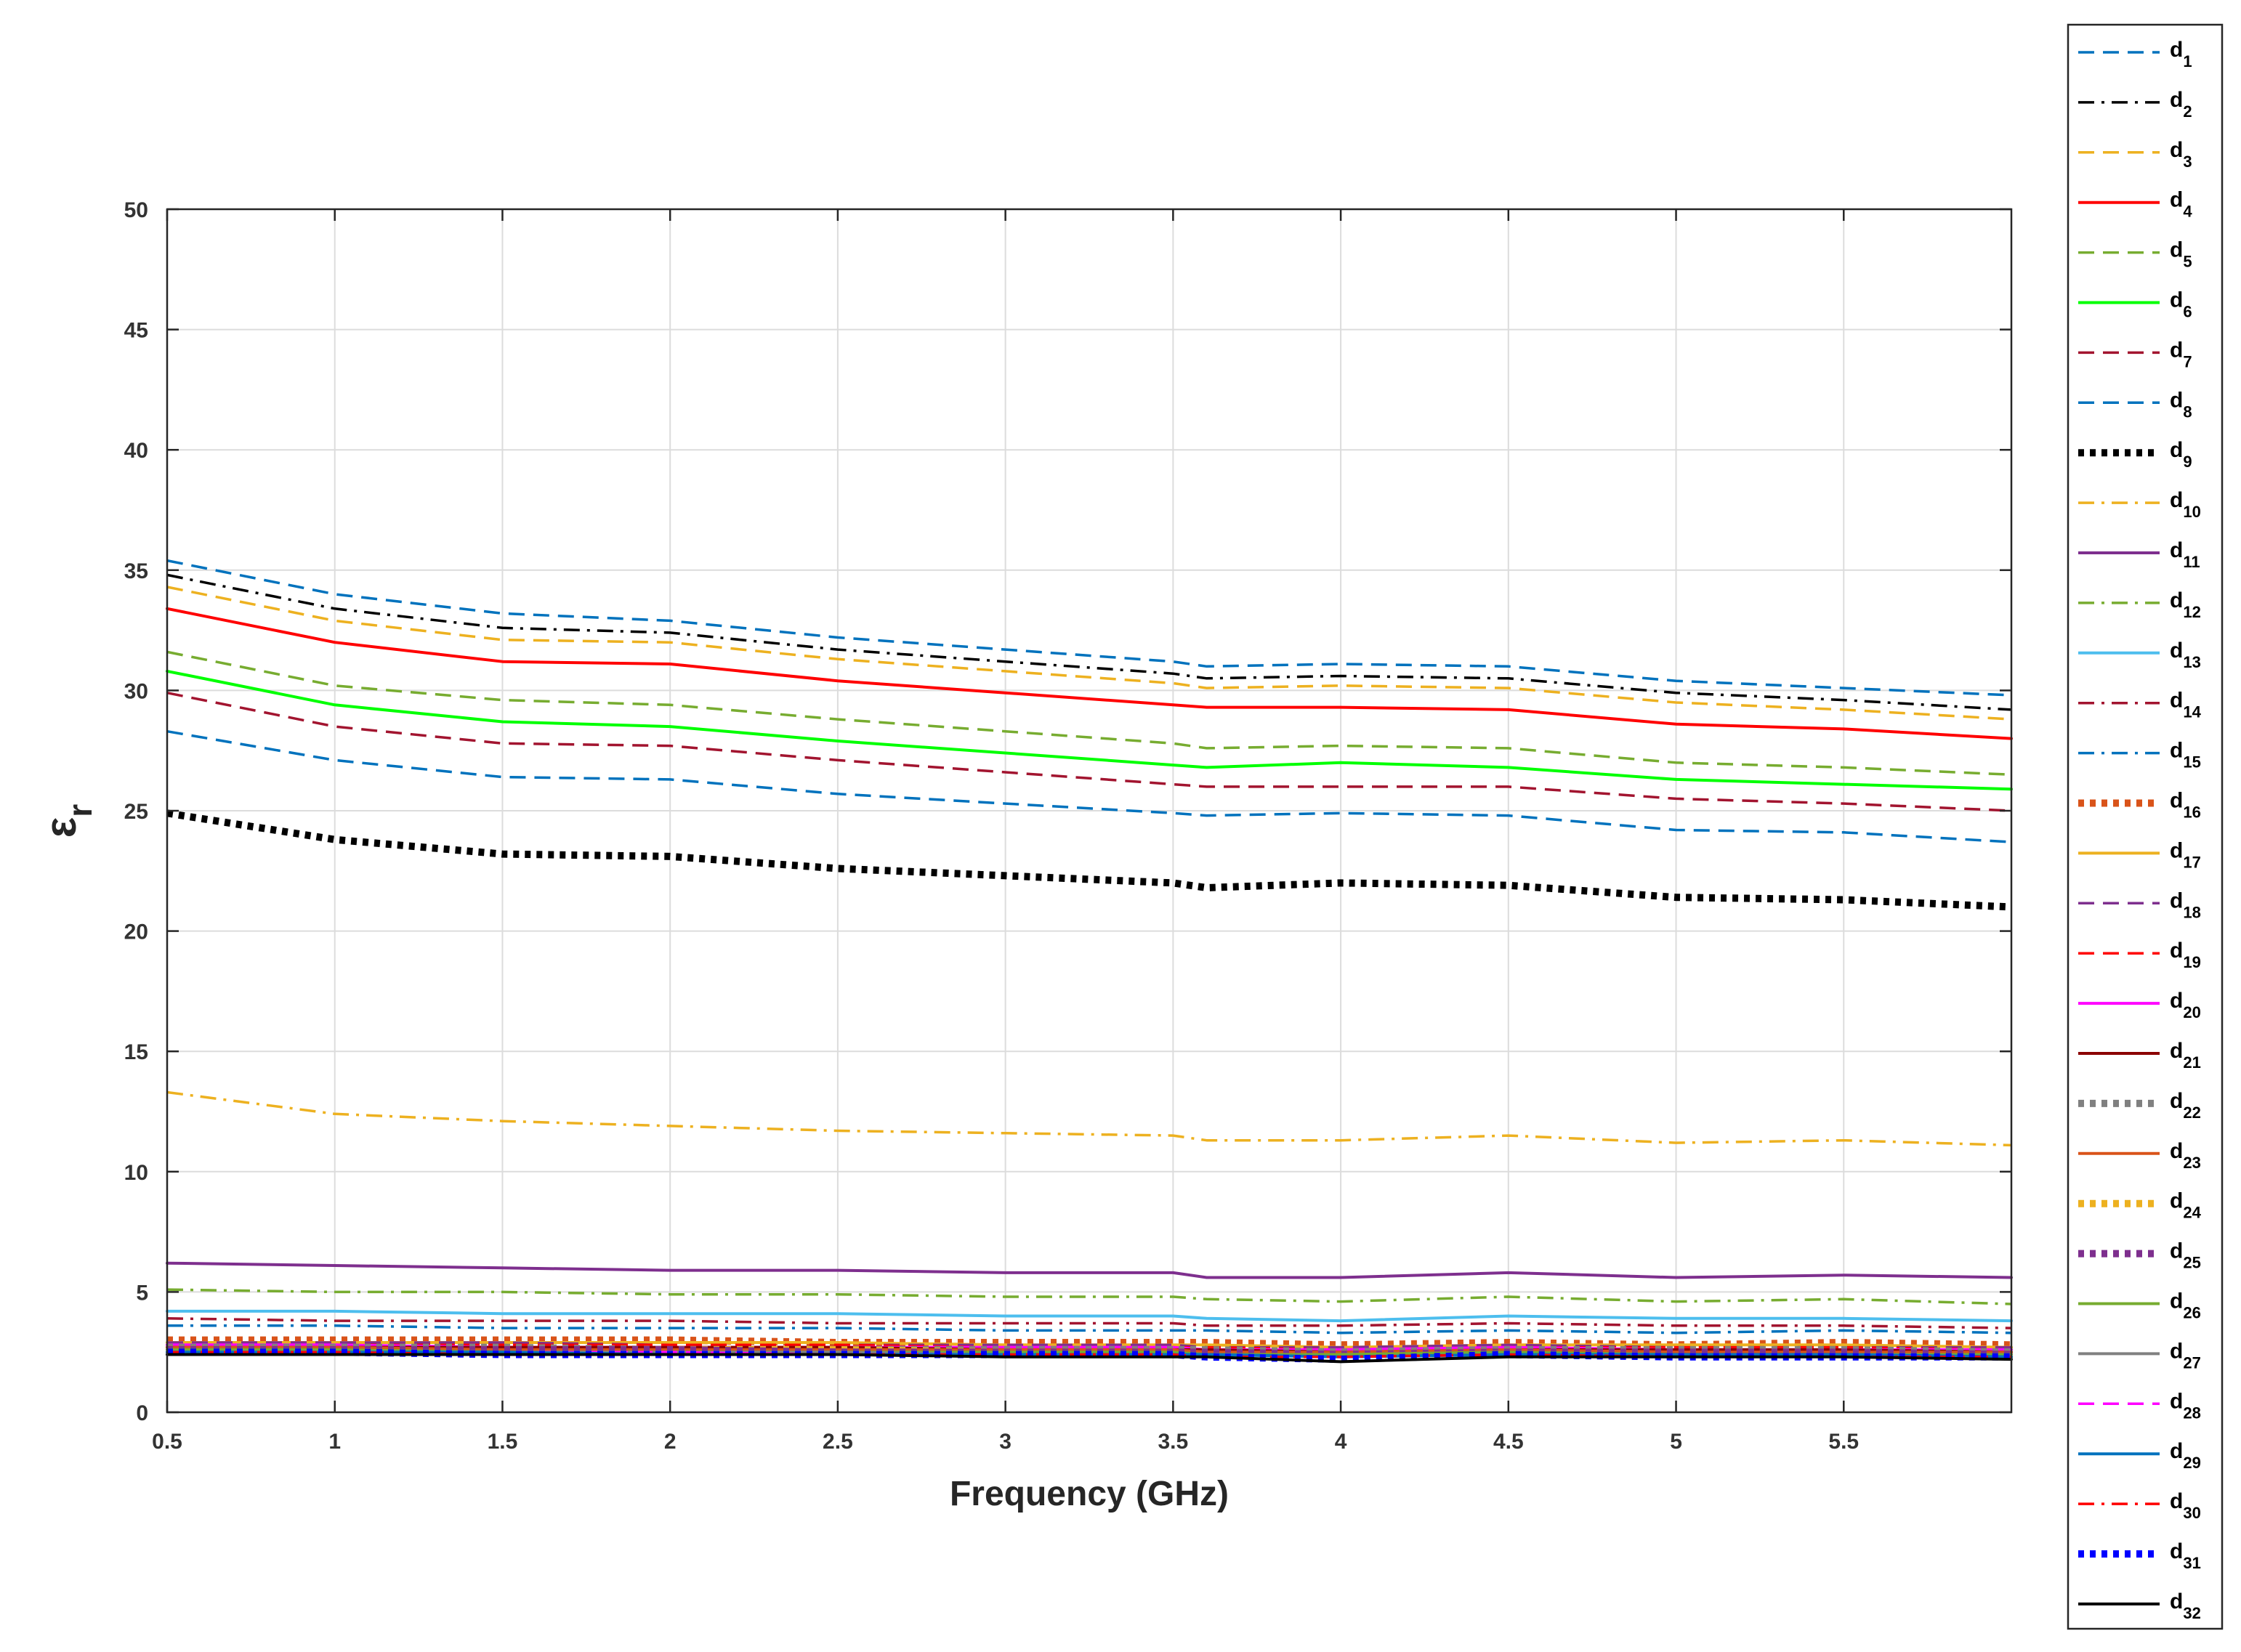 The image size is (2241, 1652). I want to click on y-tick-label: 25, so click(136, 812).